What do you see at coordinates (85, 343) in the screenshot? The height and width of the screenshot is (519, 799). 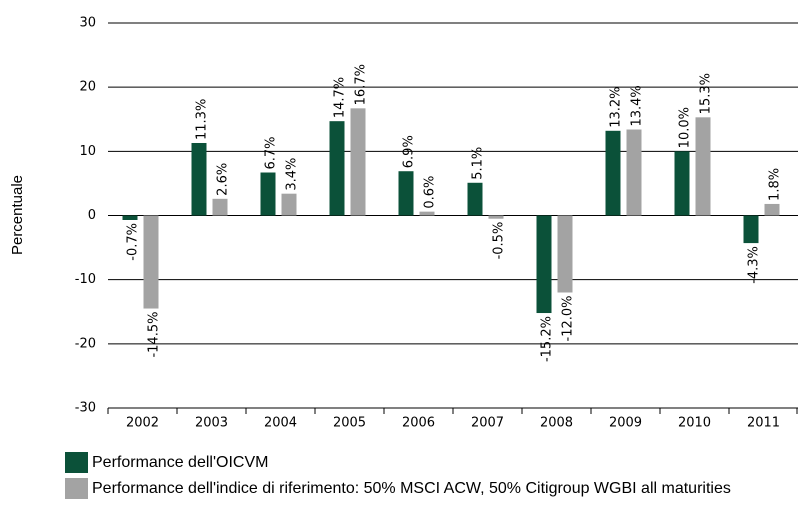 I see `y-tick-label: -20` at bounding box center [85, 343].